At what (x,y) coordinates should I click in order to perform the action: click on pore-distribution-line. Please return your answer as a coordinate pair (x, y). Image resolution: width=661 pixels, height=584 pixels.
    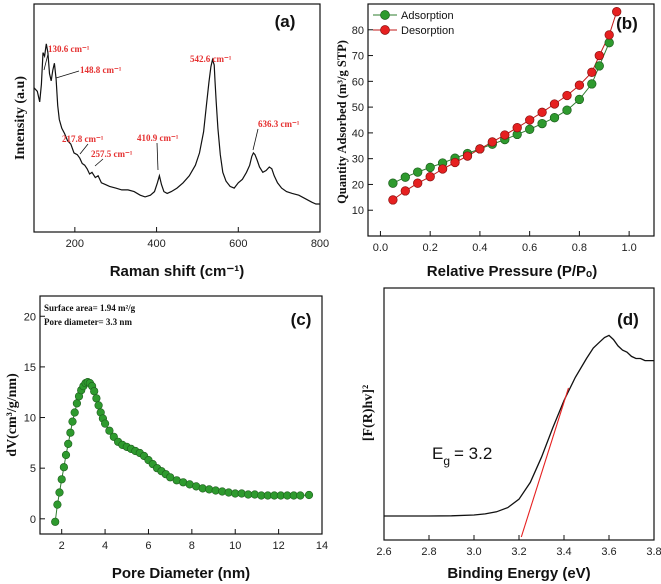
    Looking at the image, I should click on (182, 451).